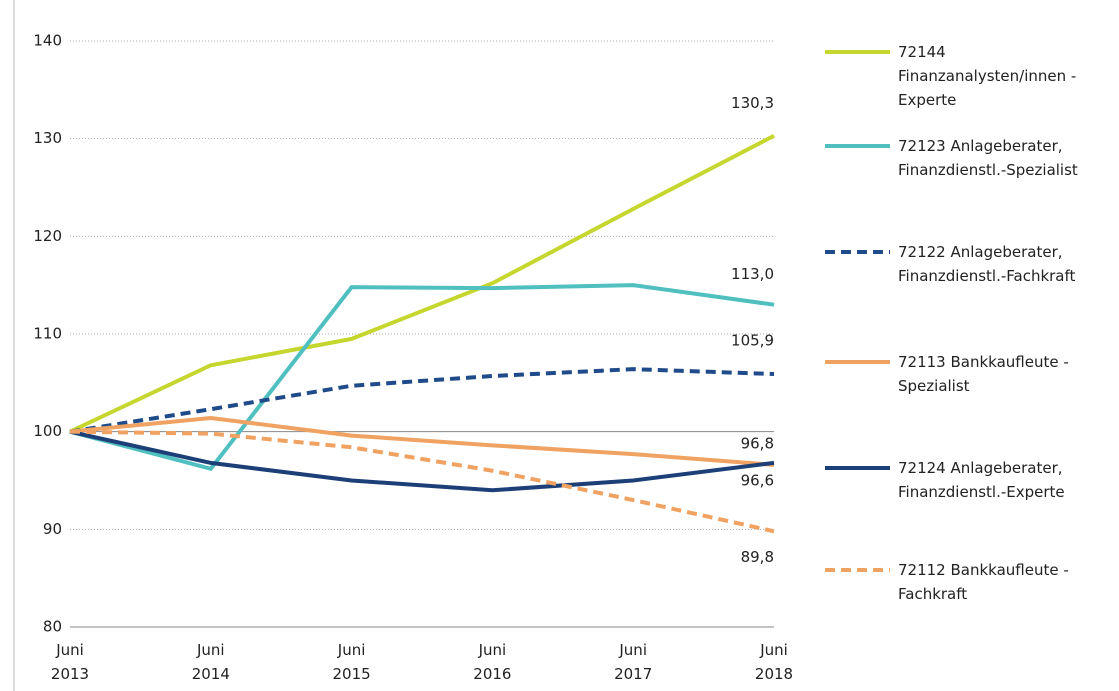 The image size is (1119, 691). Describe the element at coordinates (47, 41) in the screenshot. I see `y-tick-label: 140` at that location.